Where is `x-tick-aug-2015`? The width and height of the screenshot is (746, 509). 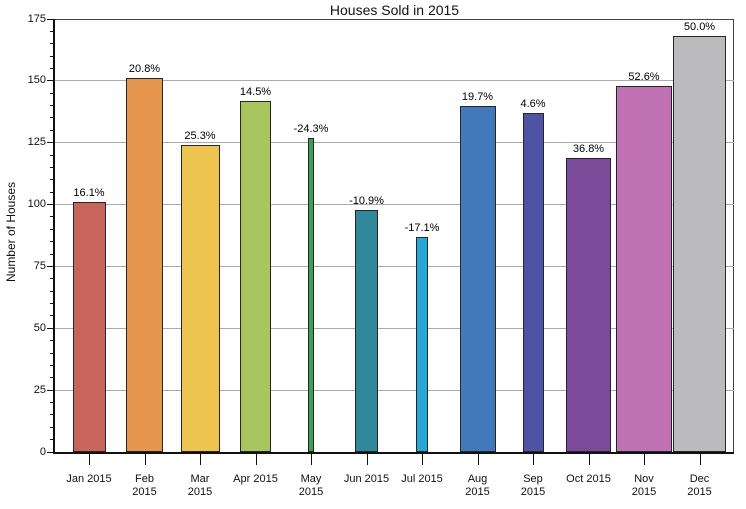 x-tick-aug-2015 is located at coordinates (478, 459).